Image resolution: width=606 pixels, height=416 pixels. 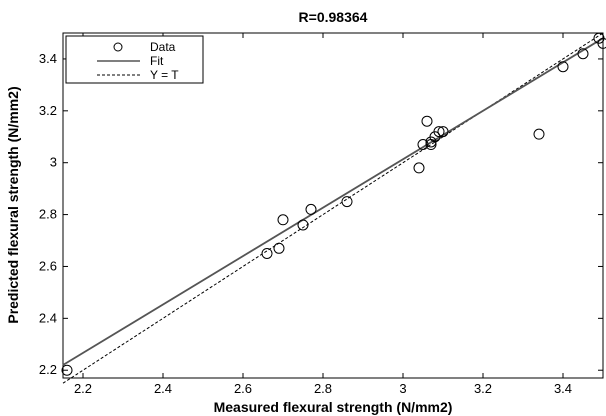 What do you see at coordinates (53, 162) in the screenshot?
I see `y-tick-label: 3` at bounding box center [53, 162].